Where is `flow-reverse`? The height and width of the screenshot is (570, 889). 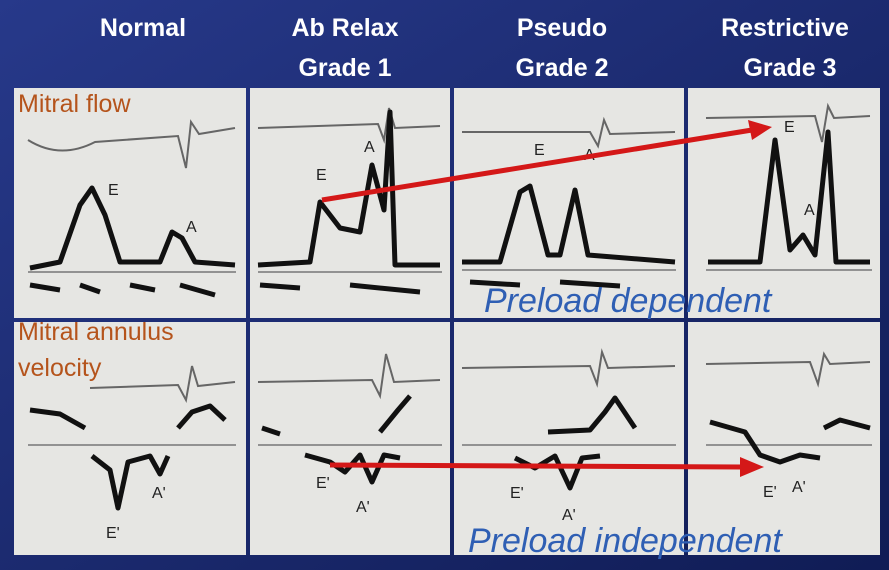 flow-reverse is located at coordinates (325, 288).